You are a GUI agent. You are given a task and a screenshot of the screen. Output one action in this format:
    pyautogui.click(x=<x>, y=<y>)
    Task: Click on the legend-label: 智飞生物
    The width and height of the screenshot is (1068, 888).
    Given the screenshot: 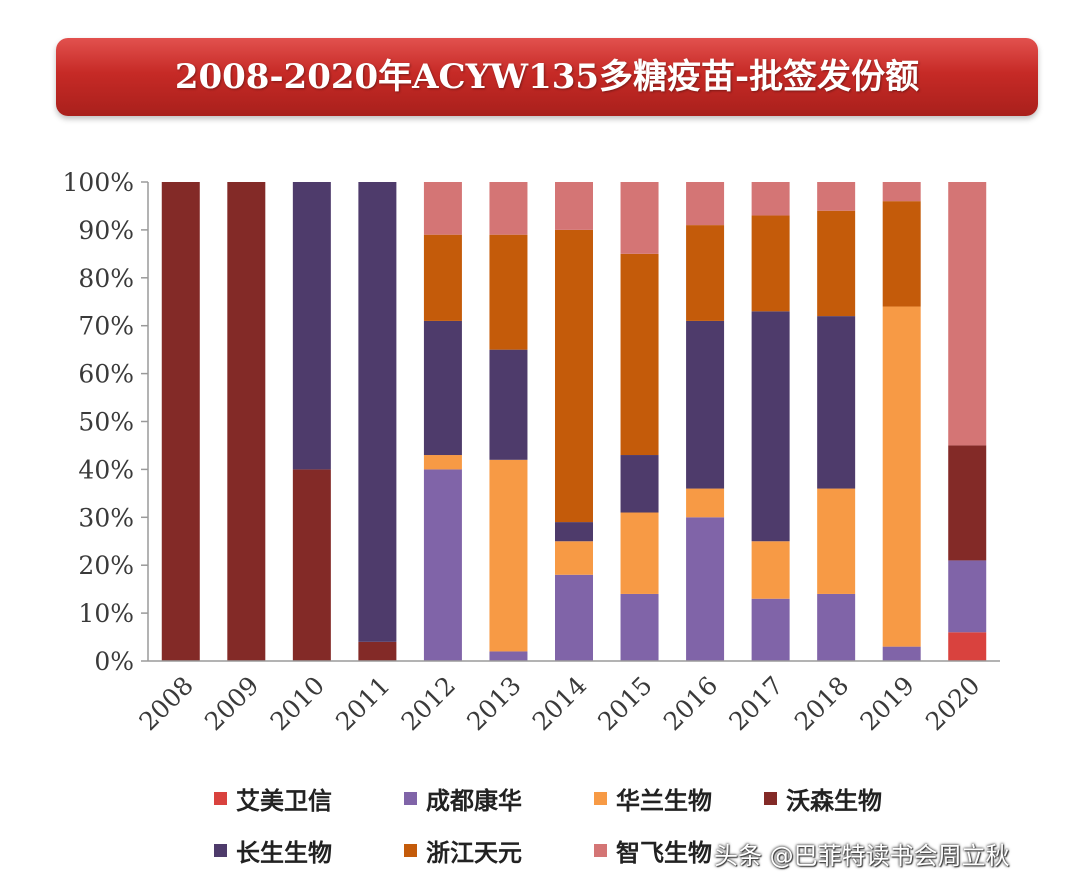 What is the action you would take?
    pyautogui.click(x=664, y=852)
    